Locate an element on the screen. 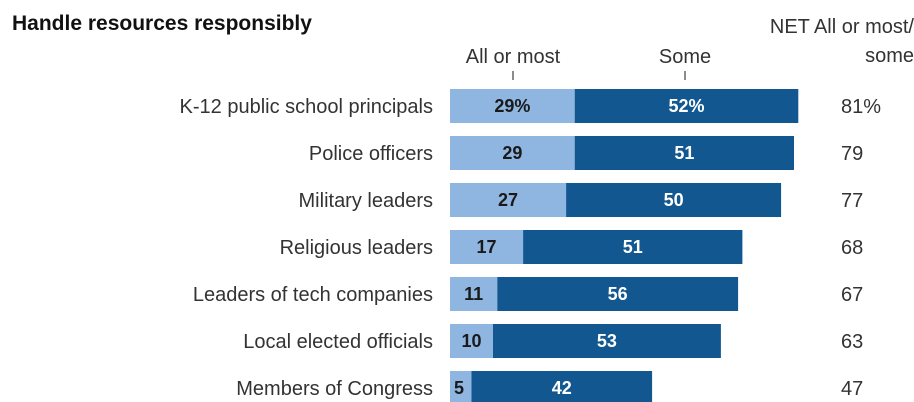  bar-label-all-or-most: 29 is located at coordinates (512, 153).